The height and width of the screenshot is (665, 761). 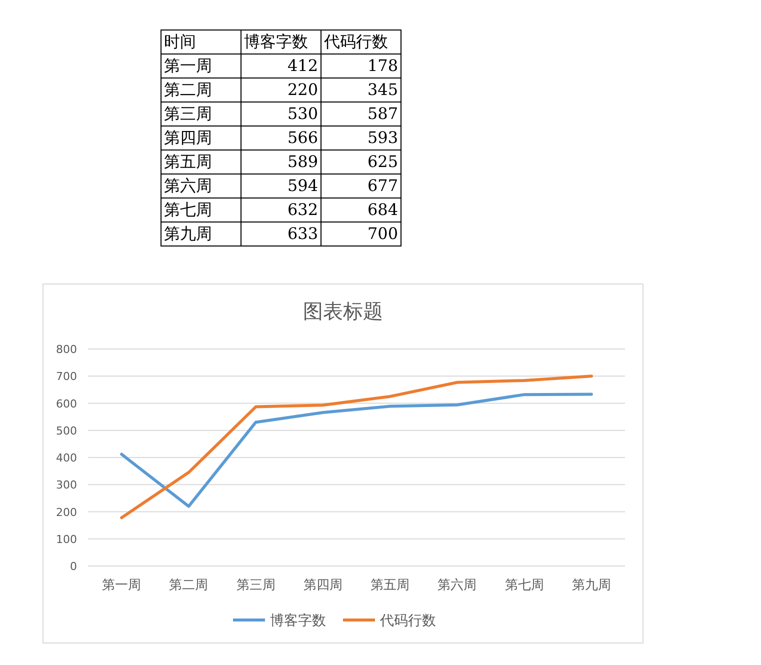 What do you see at coordinates (457, 585) in the screenshot?
I see `x-tick-label: 第六周` at bounding box center [457, 585].